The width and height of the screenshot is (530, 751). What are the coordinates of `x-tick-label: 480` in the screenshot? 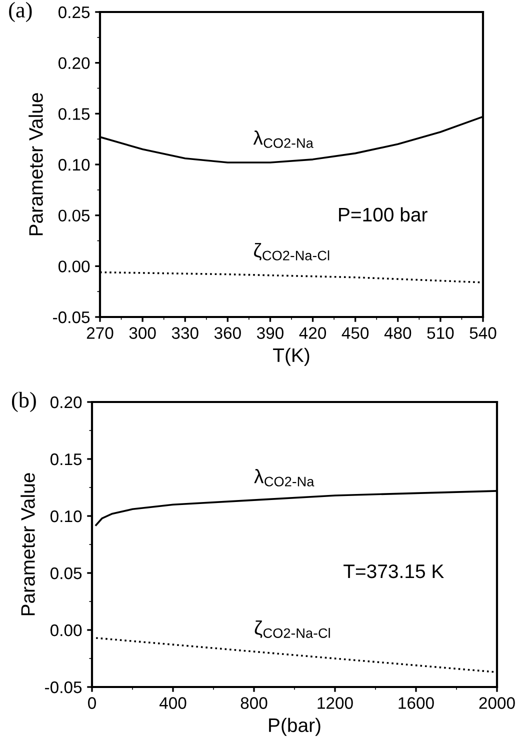 It's located at (398, 333).